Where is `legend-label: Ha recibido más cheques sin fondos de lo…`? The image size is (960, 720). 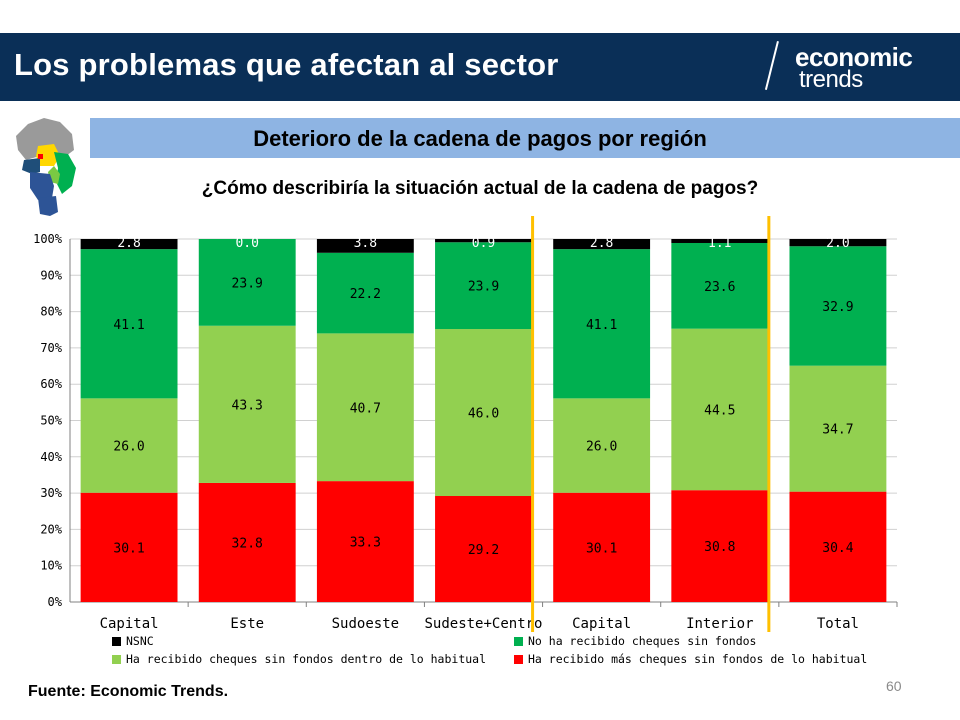
legend-label: Ha recibido más cheques sin fondos de lo… is located at coordinates (698, 659).